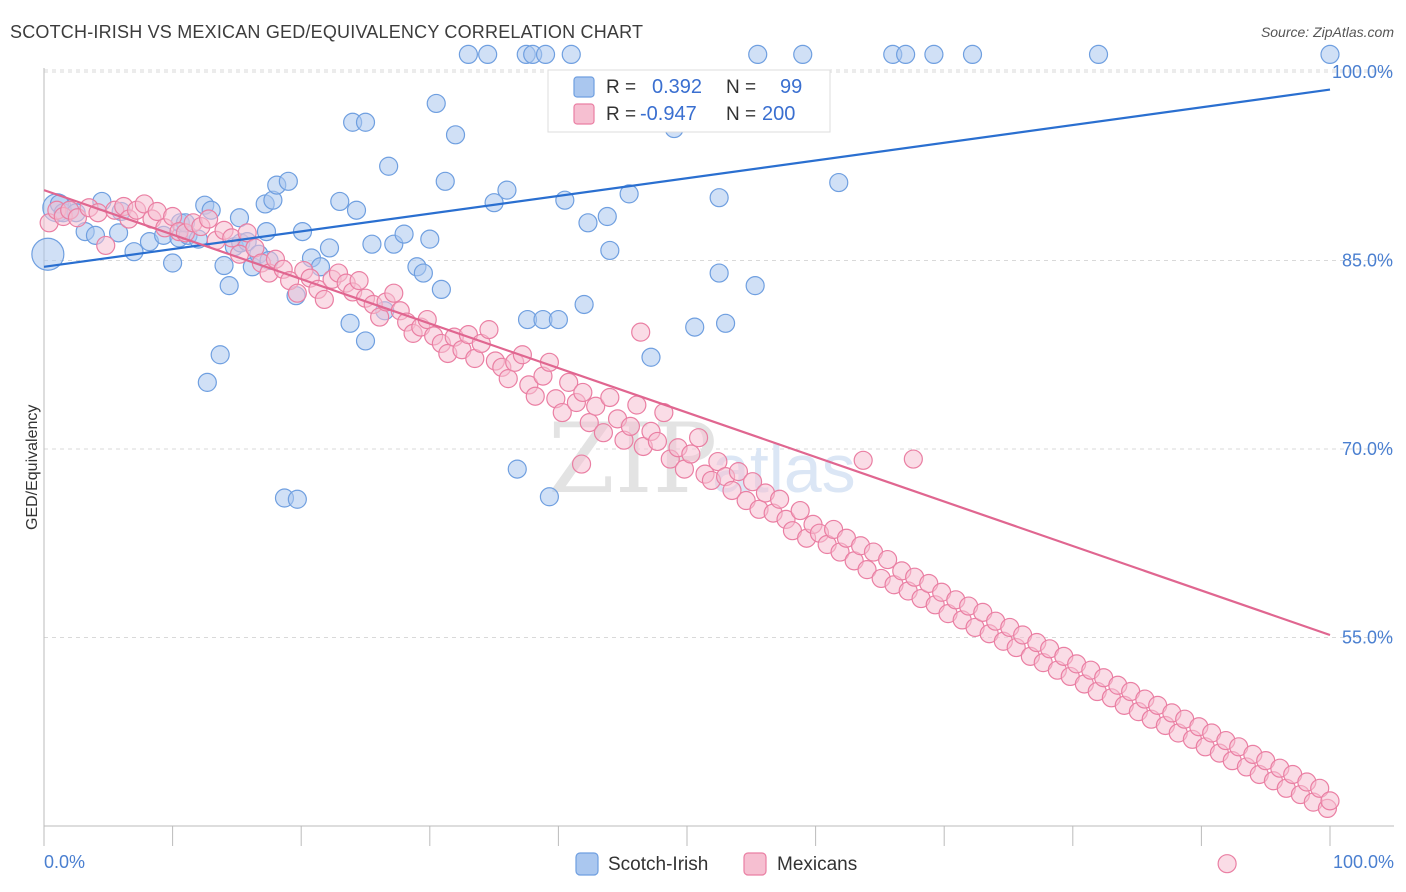 The width and height of the screenshot is (1406, 892). I want to click on chart-source: Source: ZipAtlas.com, so click(1327, 32).